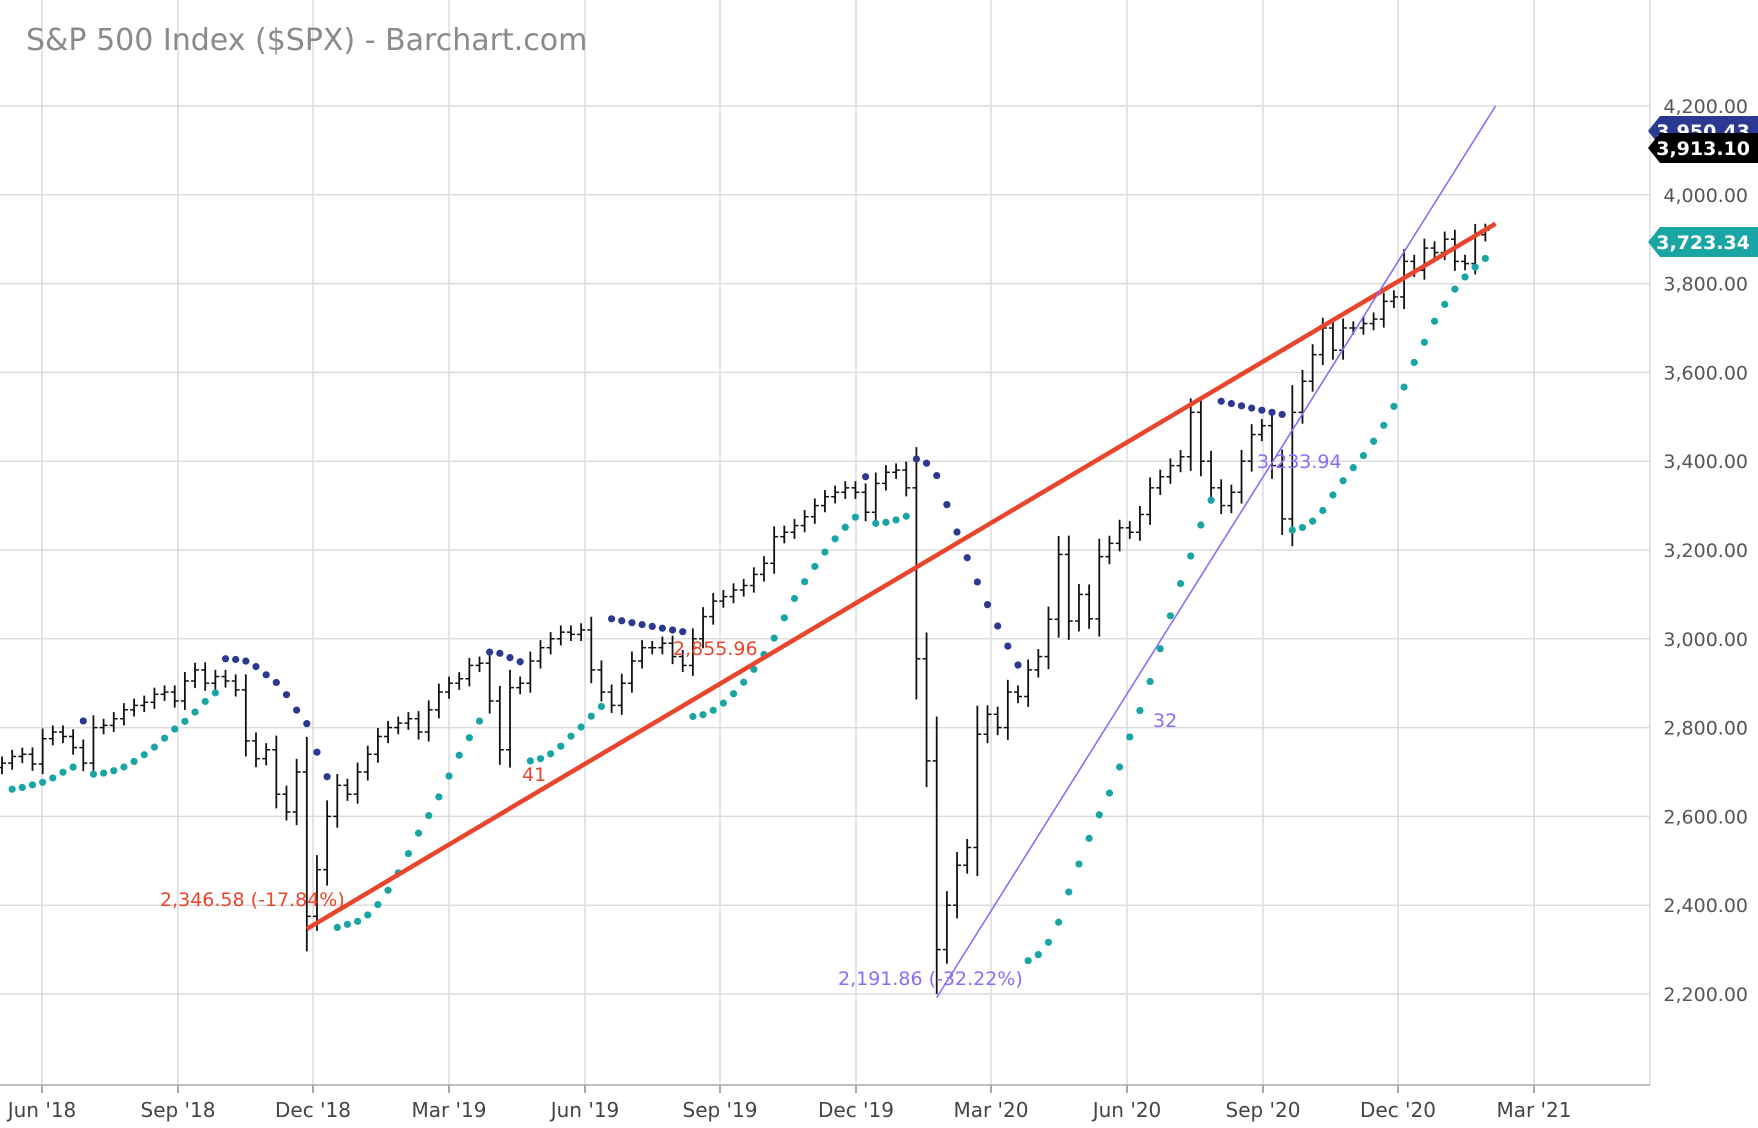 This screenshot has width=1758, height=1128. What do you see at coordinates (448, 1110) in the screenshot?
I see `x-tick-label: Mar '19` at bounding box center [448, 1110].